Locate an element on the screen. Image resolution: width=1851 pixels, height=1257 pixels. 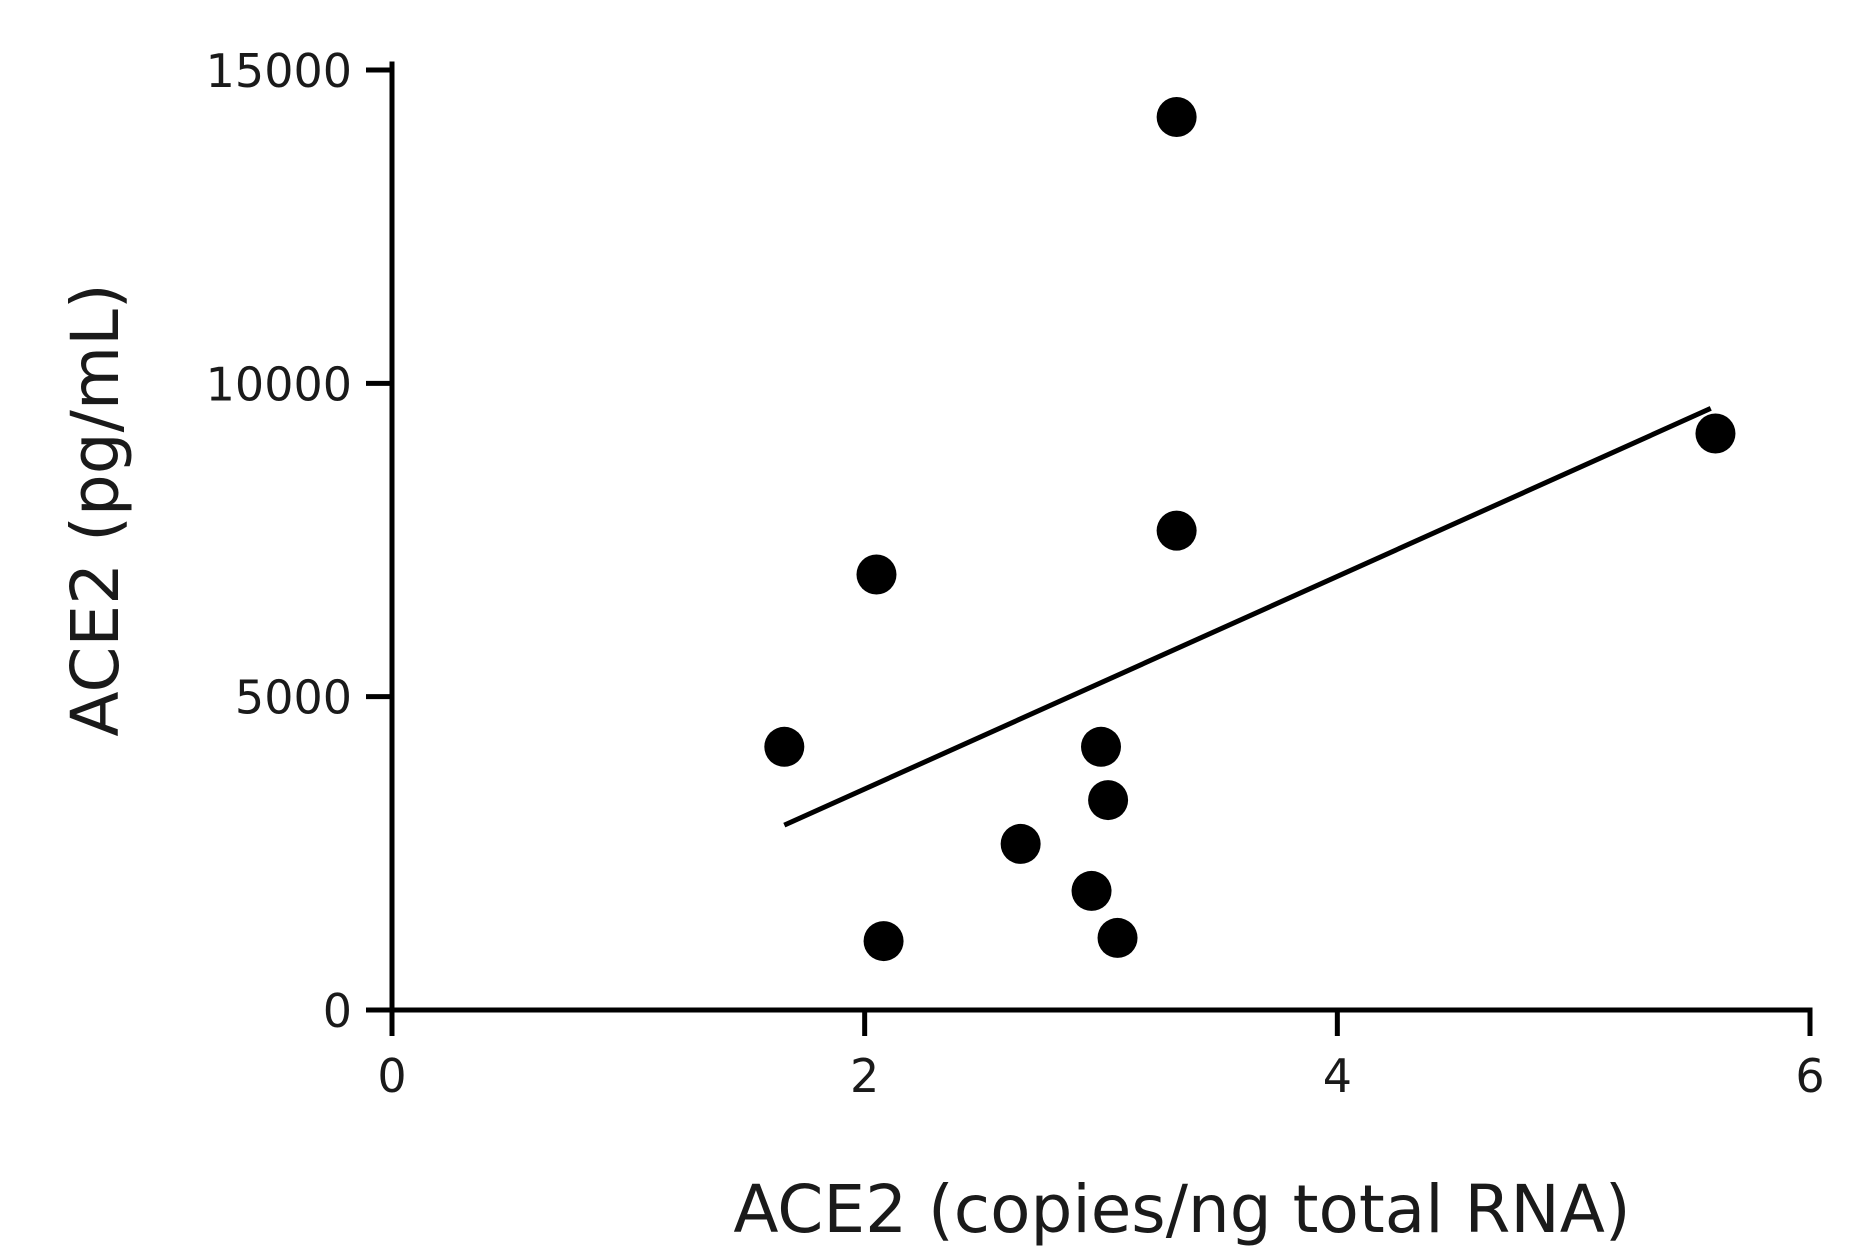
x-ticks: 0 2 4 6 is located at coordinates (1101, 1056).